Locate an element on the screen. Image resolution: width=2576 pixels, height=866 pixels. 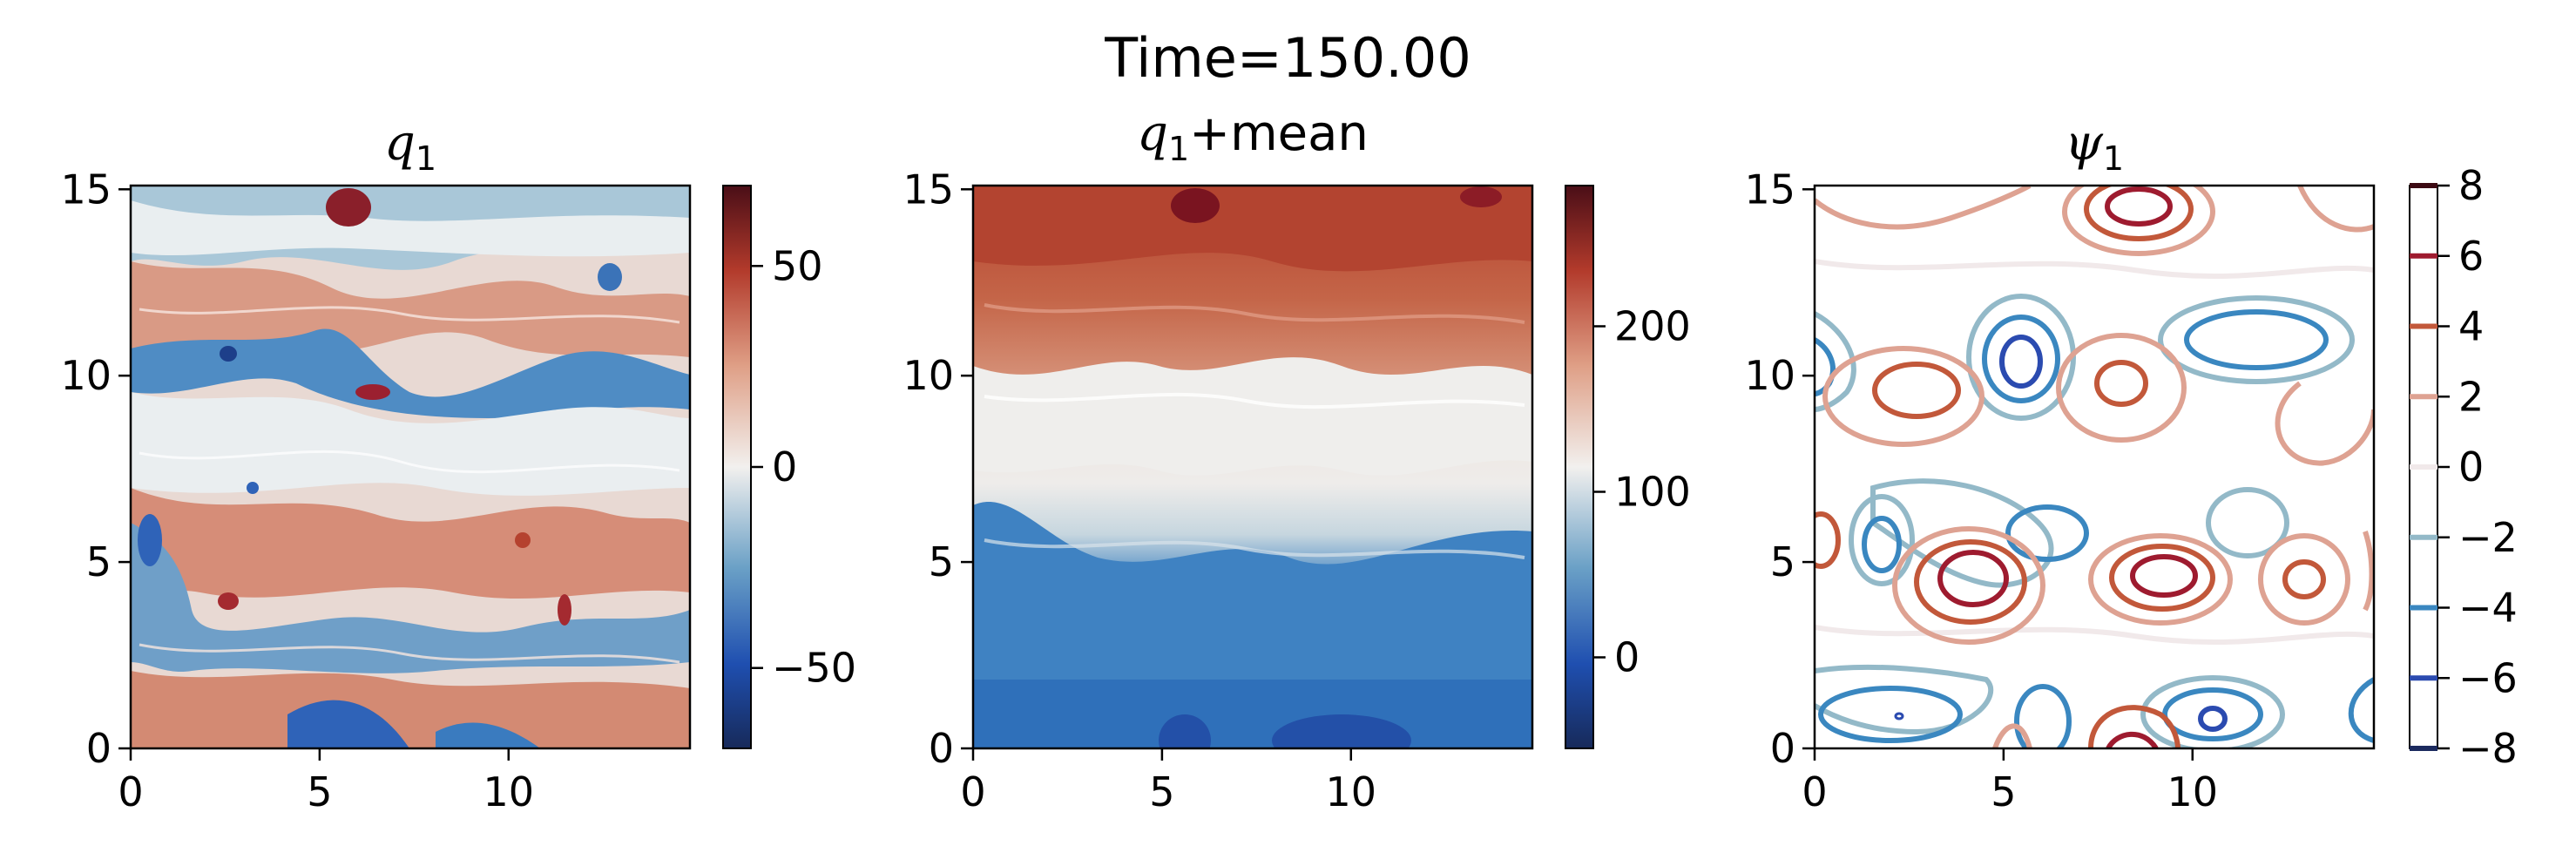
colorbar-tick-label: 200 is located at coordinates (1652, 326).